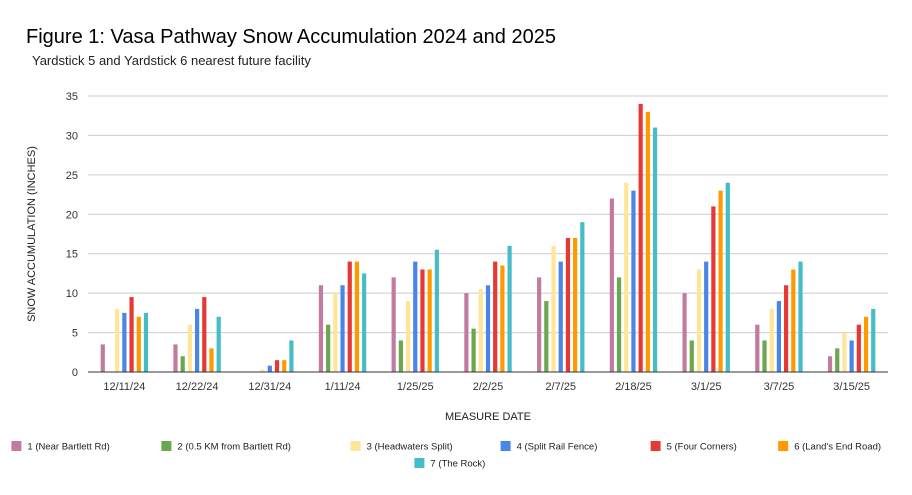  I want to click on y-tick-label: 20, so click(72, 215).